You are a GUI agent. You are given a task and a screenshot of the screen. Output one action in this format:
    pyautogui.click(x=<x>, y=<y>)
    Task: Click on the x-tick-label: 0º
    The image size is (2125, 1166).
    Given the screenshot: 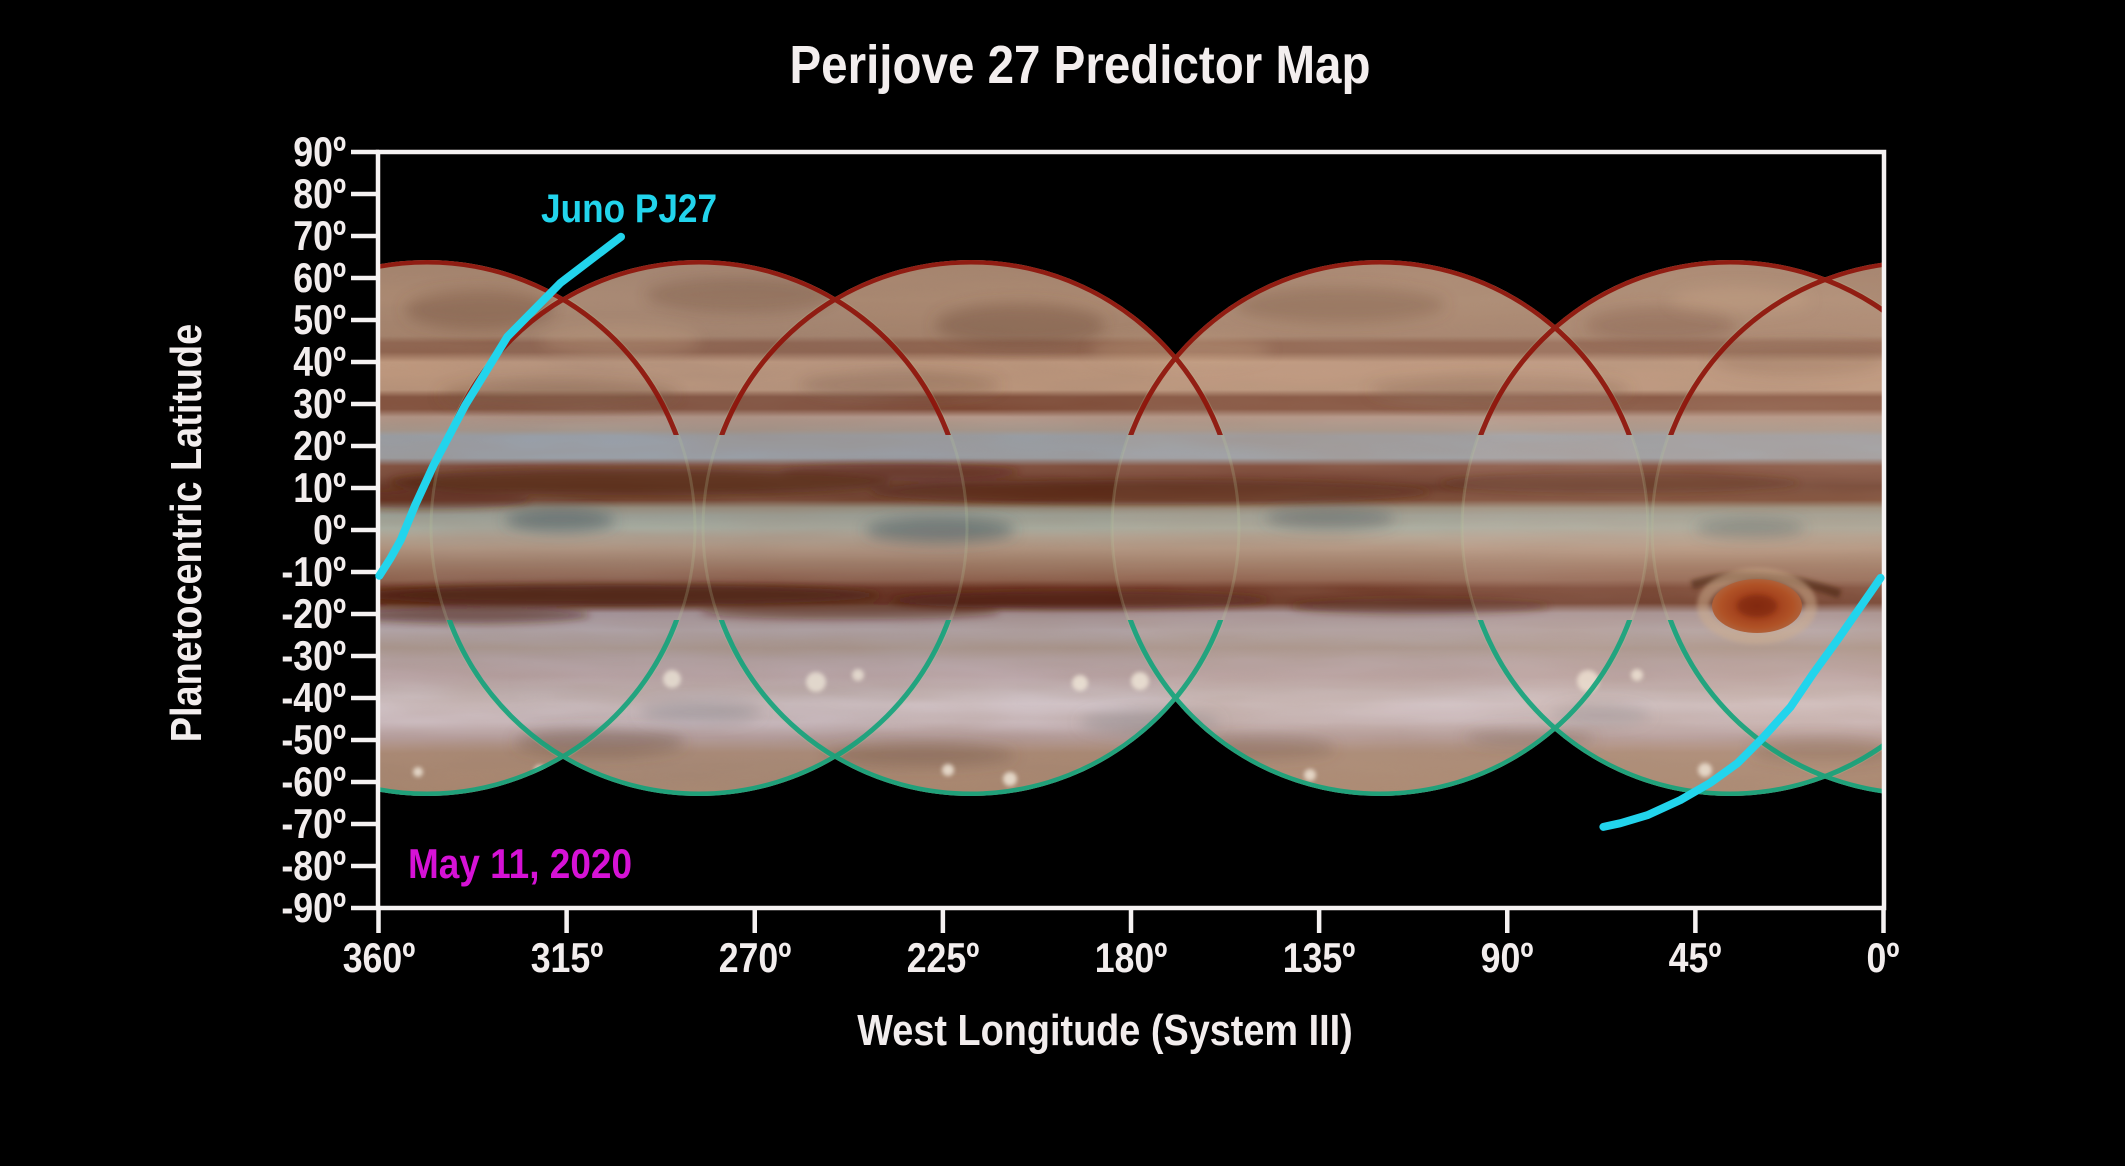 What is the action you would take?
    pyautogui.click(x=1883, y=957)
    